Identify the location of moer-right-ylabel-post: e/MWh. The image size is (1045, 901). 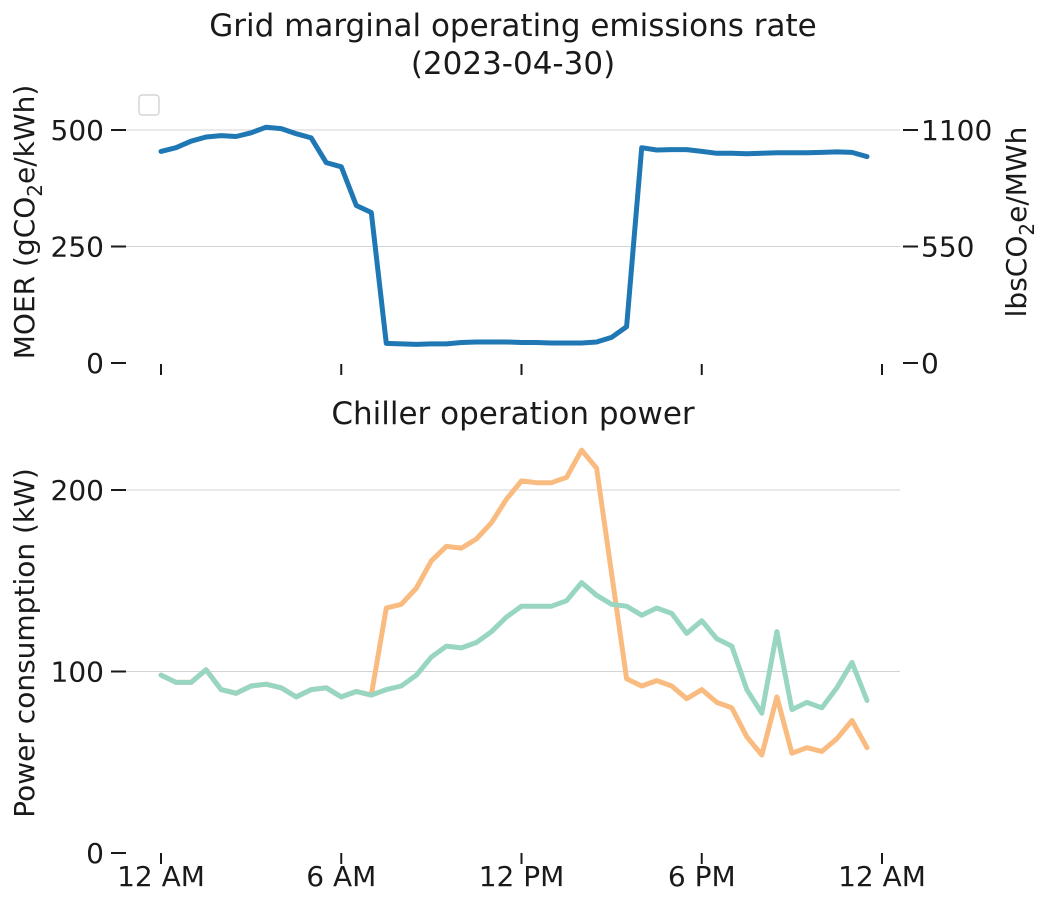
(1016, 175).